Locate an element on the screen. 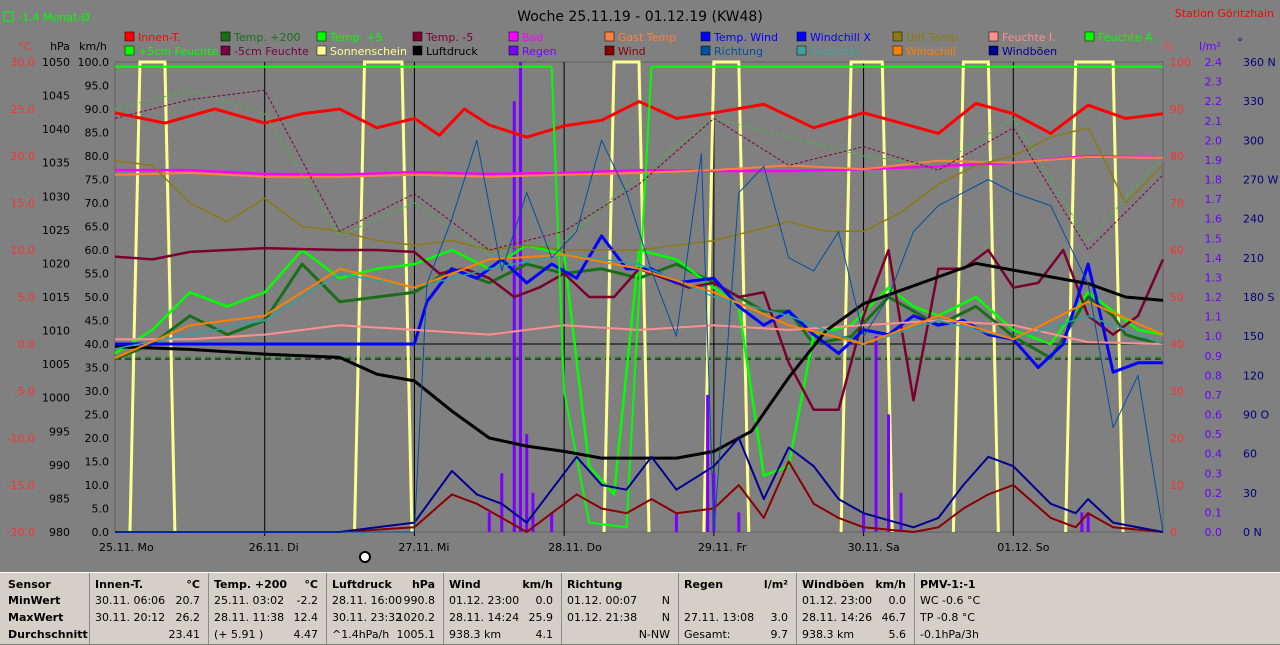 The image size is (1280, 645). tick-label-kmh: 75.0 is located at coordinates (97, 180).